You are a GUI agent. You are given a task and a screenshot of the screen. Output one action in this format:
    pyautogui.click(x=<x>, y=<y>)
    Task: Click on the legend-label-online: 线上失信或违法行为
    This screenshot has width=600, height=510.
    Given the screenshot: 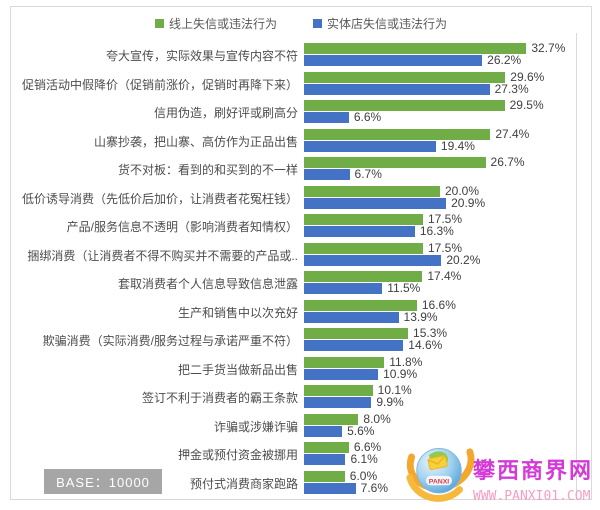 What is the action you would take?
    pyautogui.click(x=222, y=24)
    